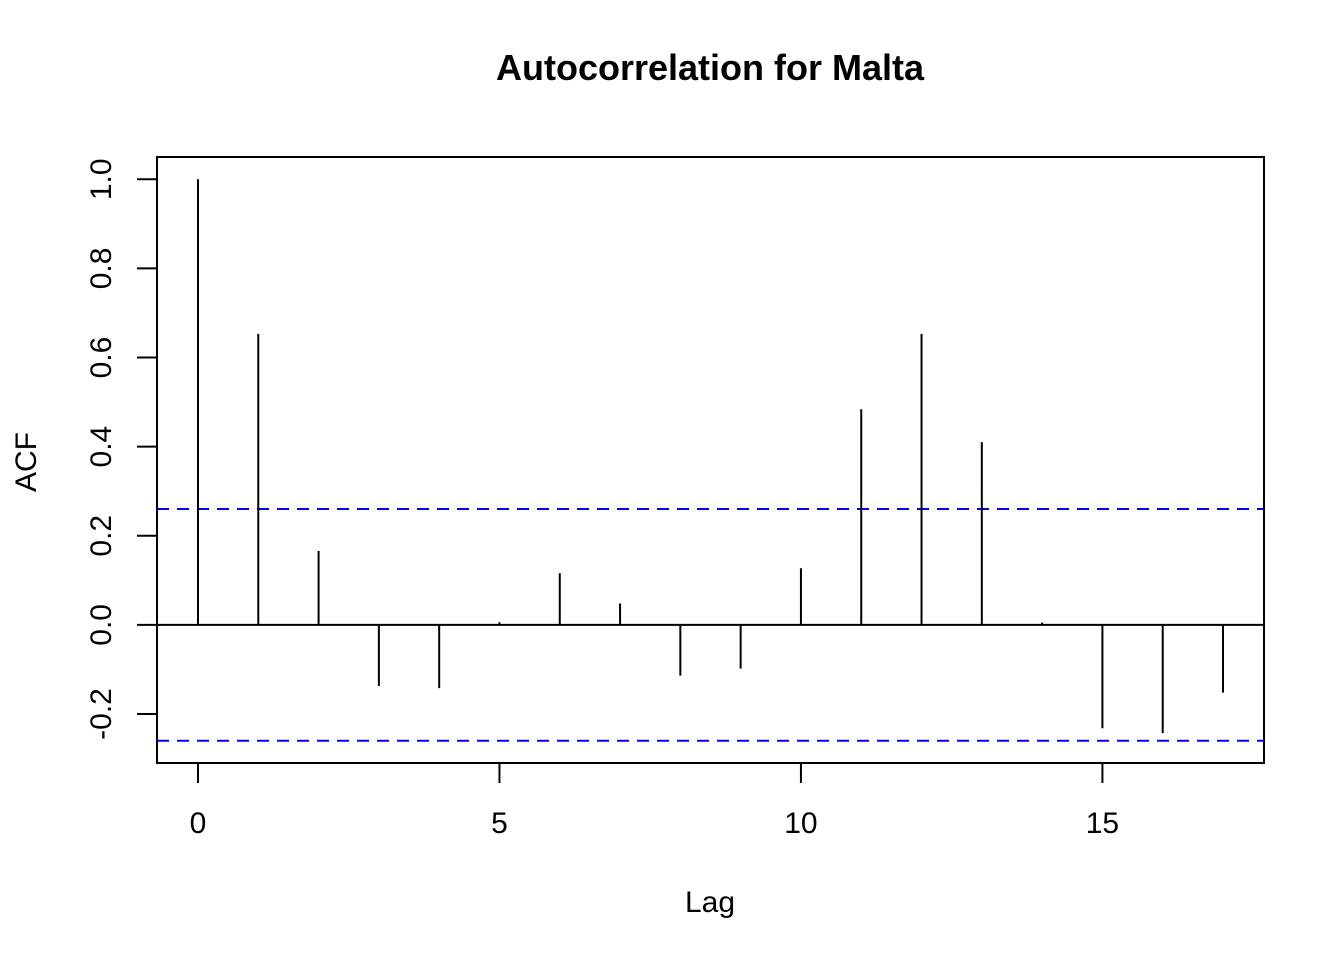  I want to click on y-tick-label: 0.4, so click(101, 447).